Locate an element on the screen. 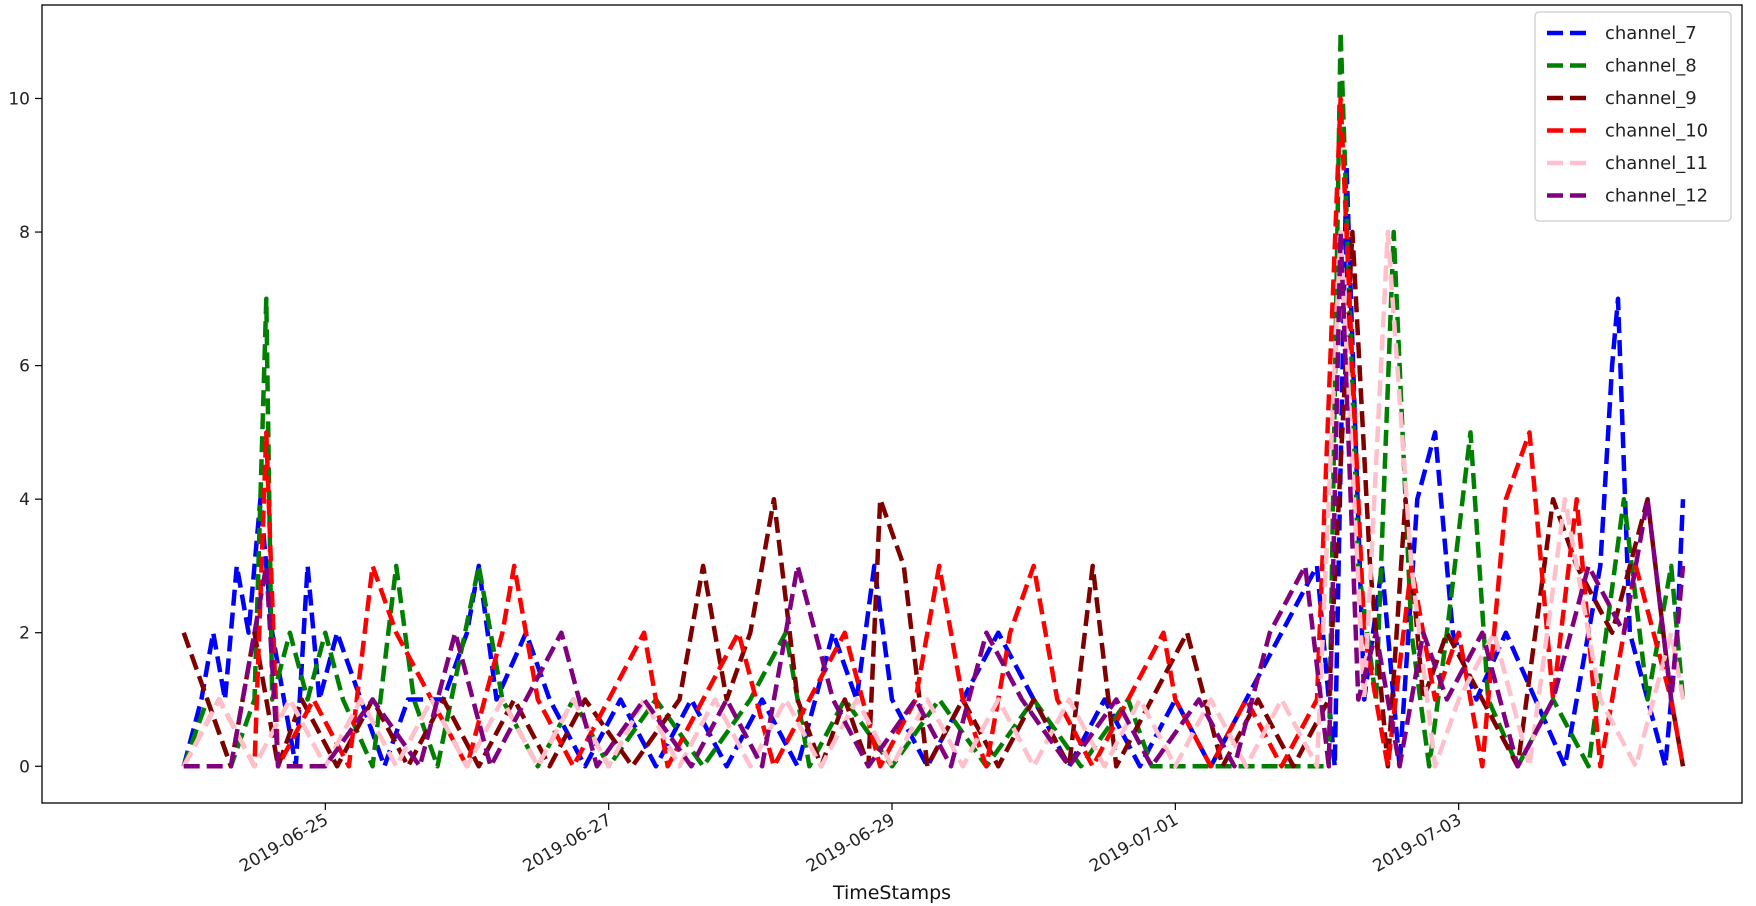  legend-label-channel_10: channel_10 is located at coordinates (1656, 131).